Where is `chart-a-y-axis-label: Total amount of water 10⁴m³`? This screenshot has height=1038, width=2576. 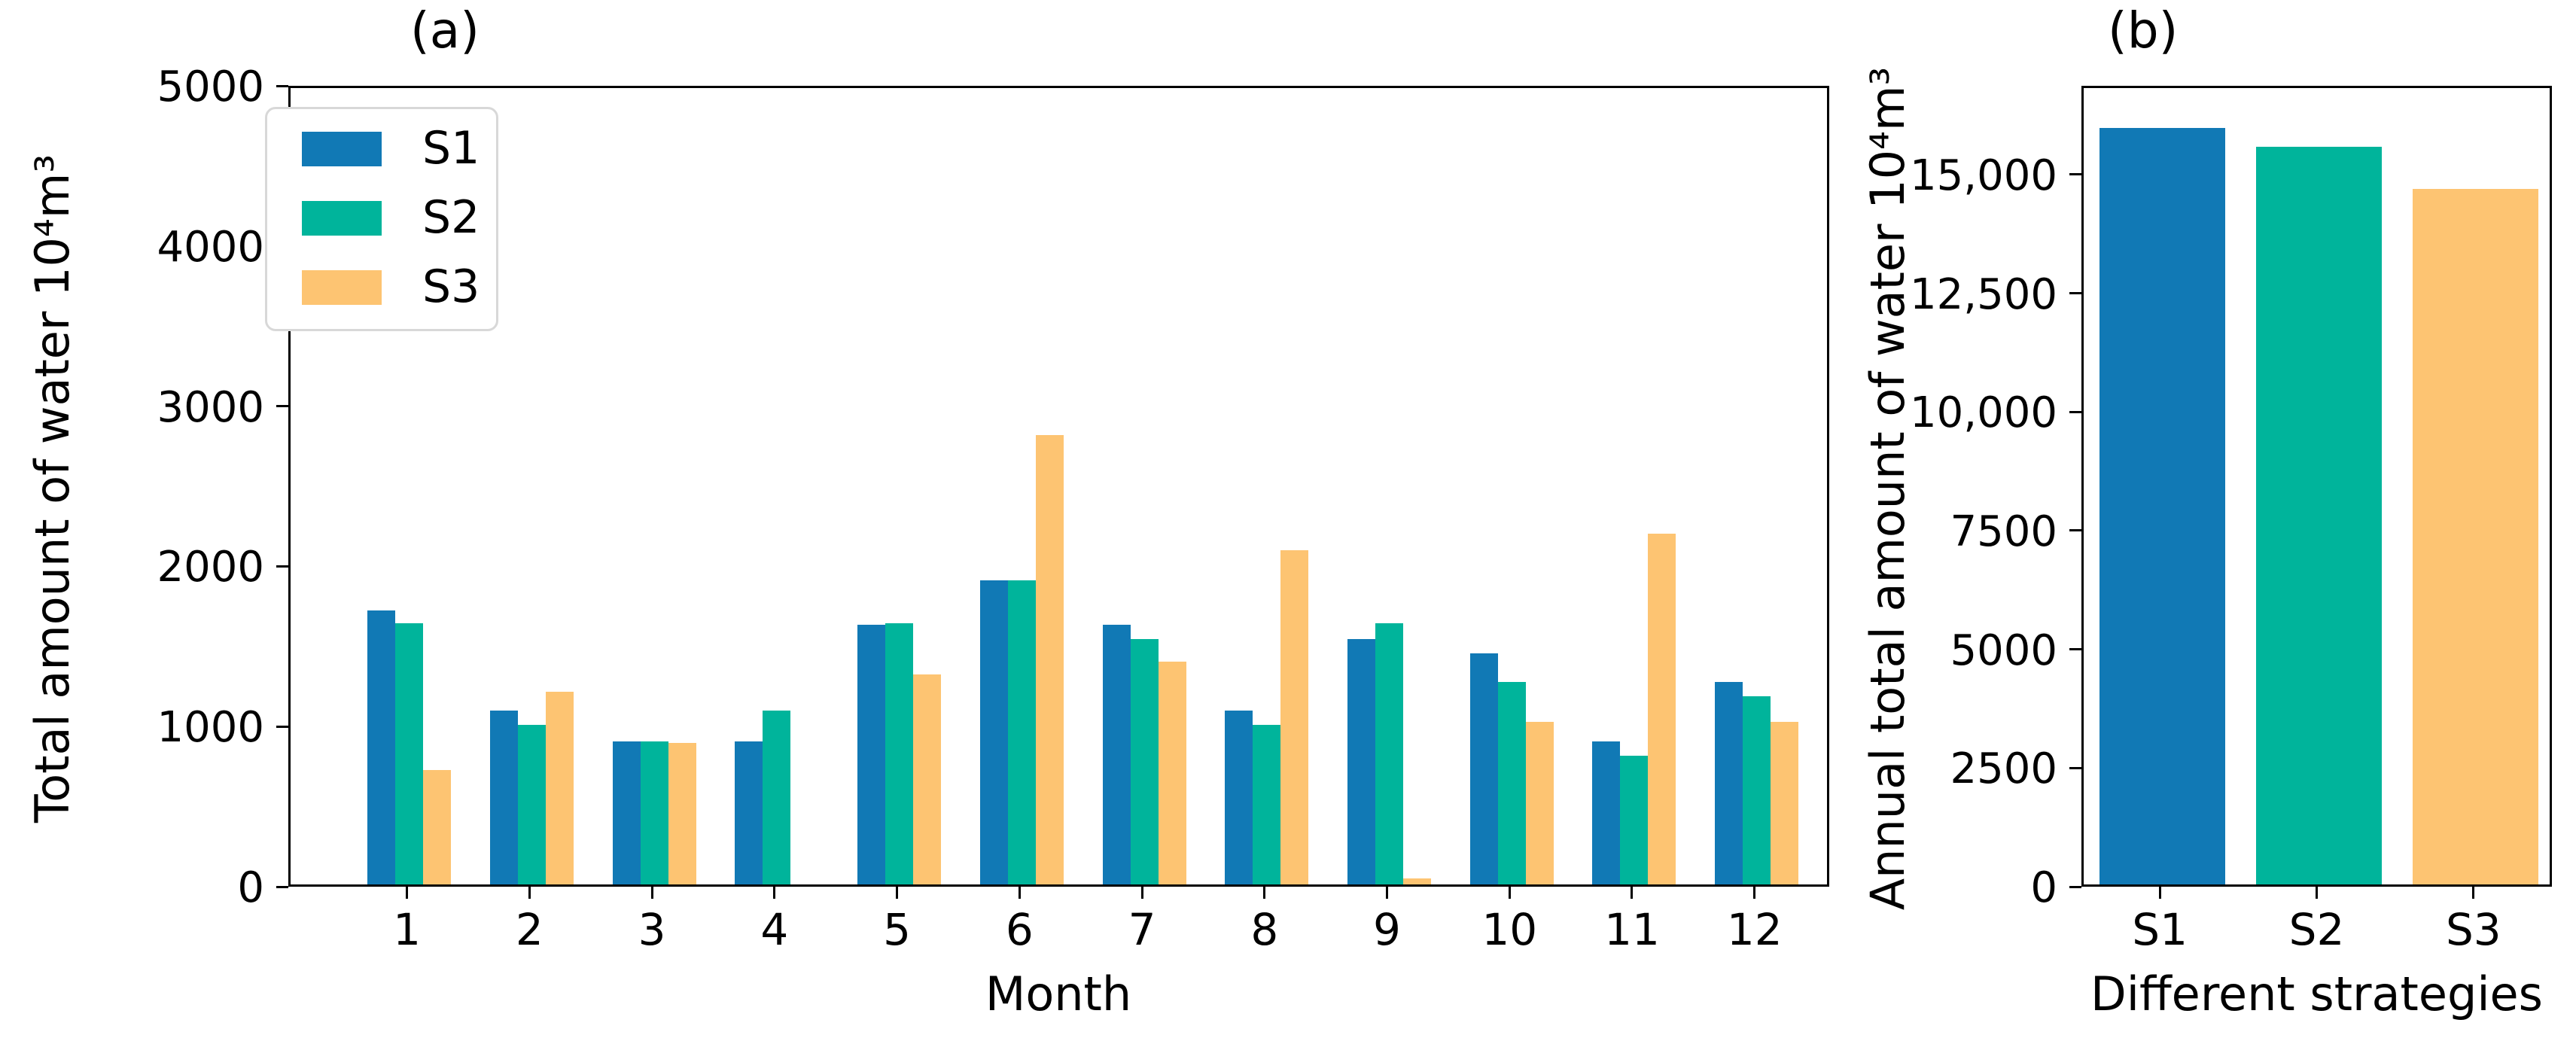
chart-a-y-axis-label: Total amount of water 10⁴m³ is located at coordinates (53, 488).